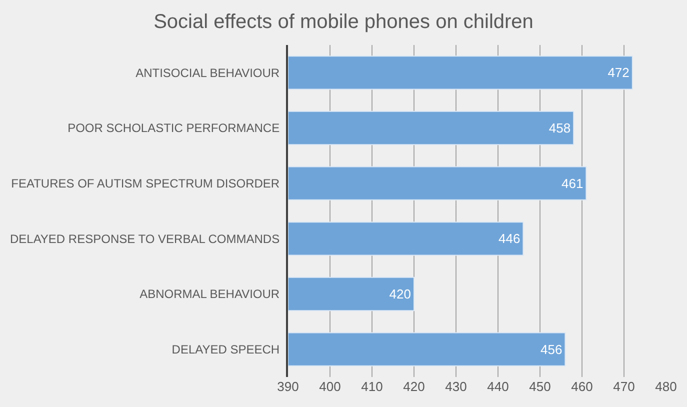  I want to click on y-tick-label: FEATURES OF AUTISM SPECTRUM DISORDER, so click(145, 183).